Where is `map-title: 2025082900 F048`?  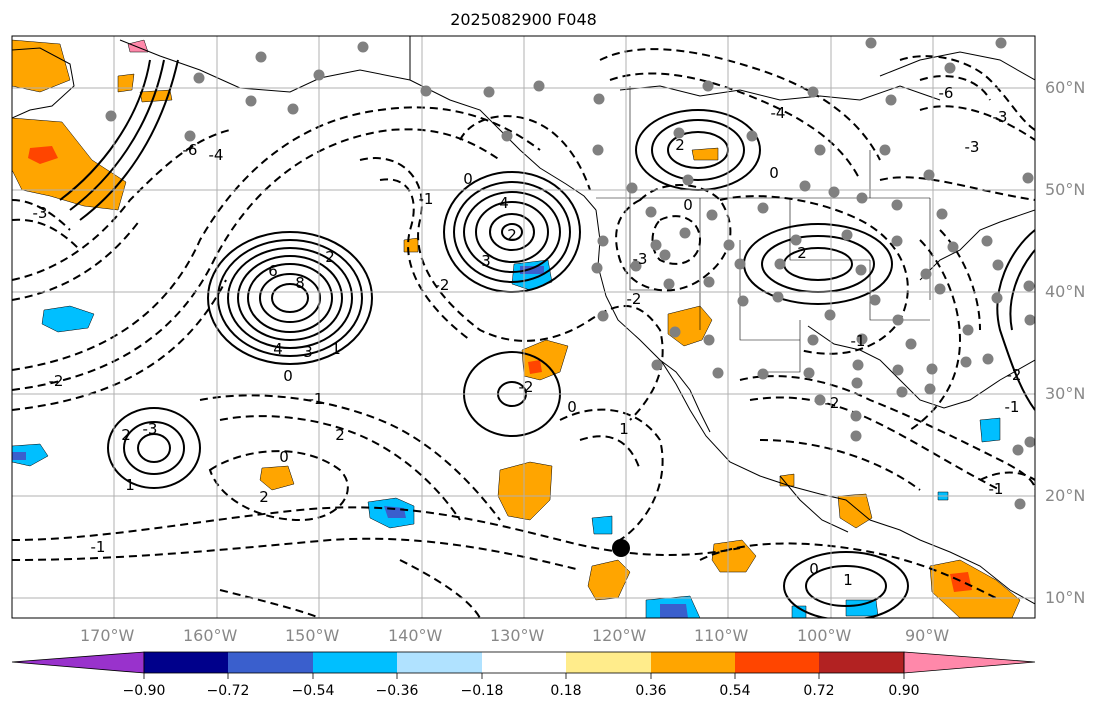 map-title: 2025082900 F048 is located at coordinates (523, 19).